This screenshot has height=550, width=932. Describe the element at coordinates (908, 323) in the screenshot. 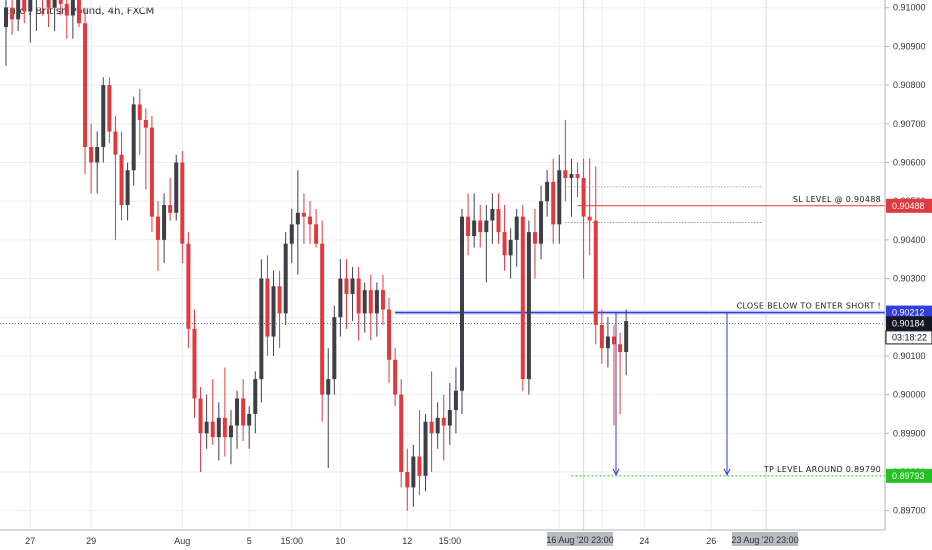

I see `last-price-tag-text: 0.90184` at that location.